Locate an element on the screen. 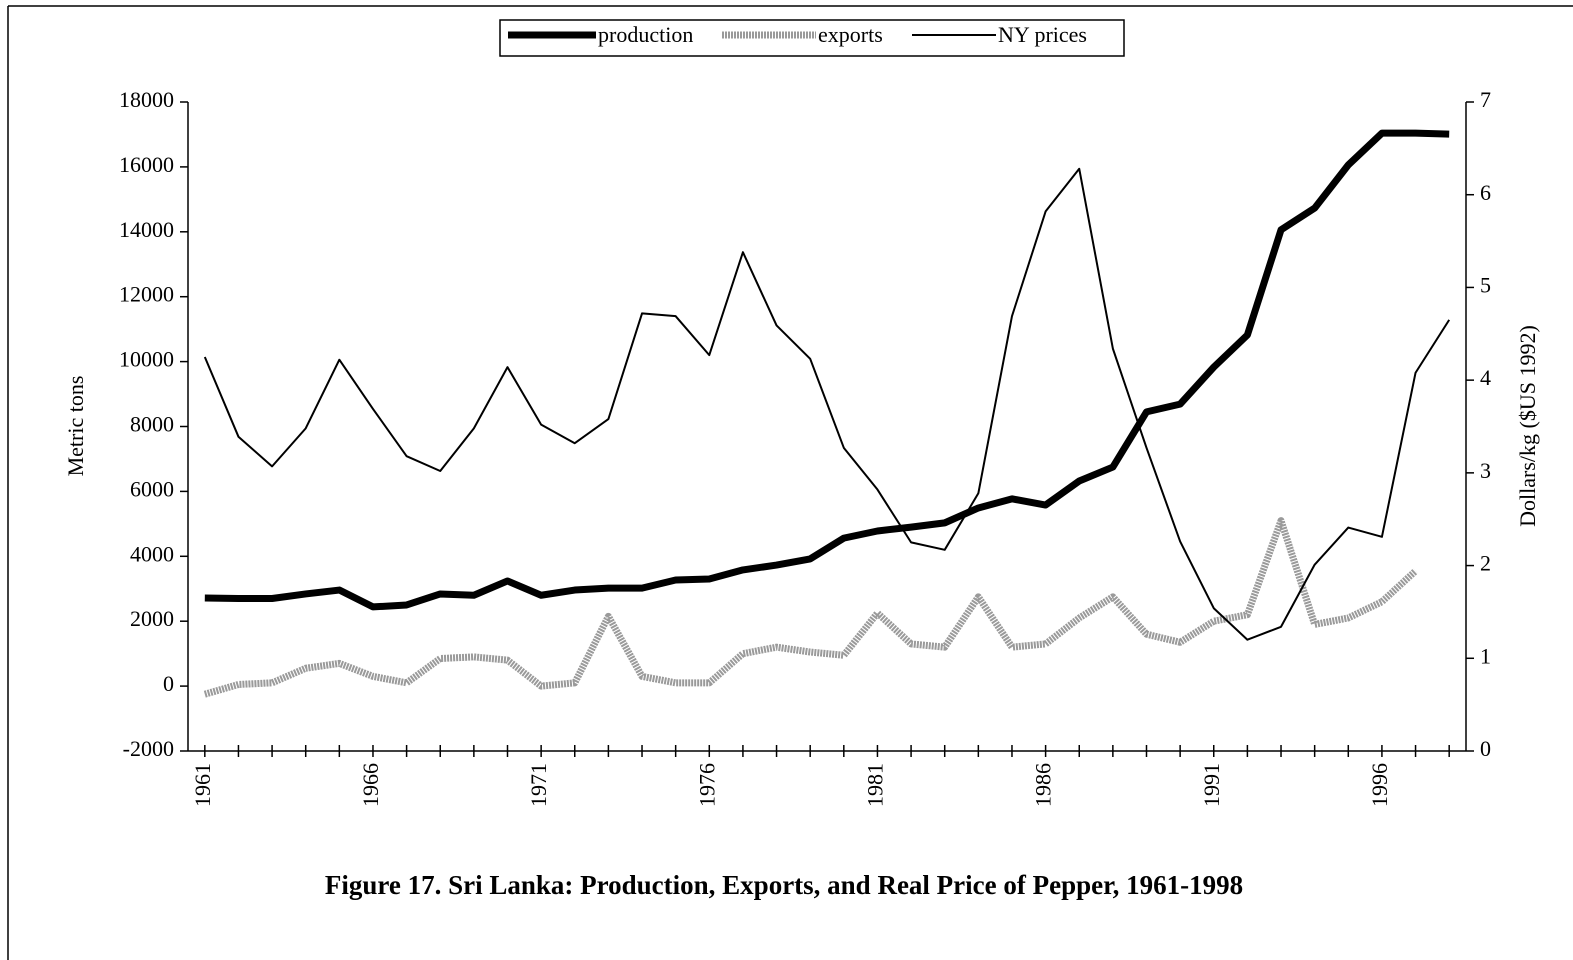  x-tick-label: 1981 is located at coordinates (874, 785).